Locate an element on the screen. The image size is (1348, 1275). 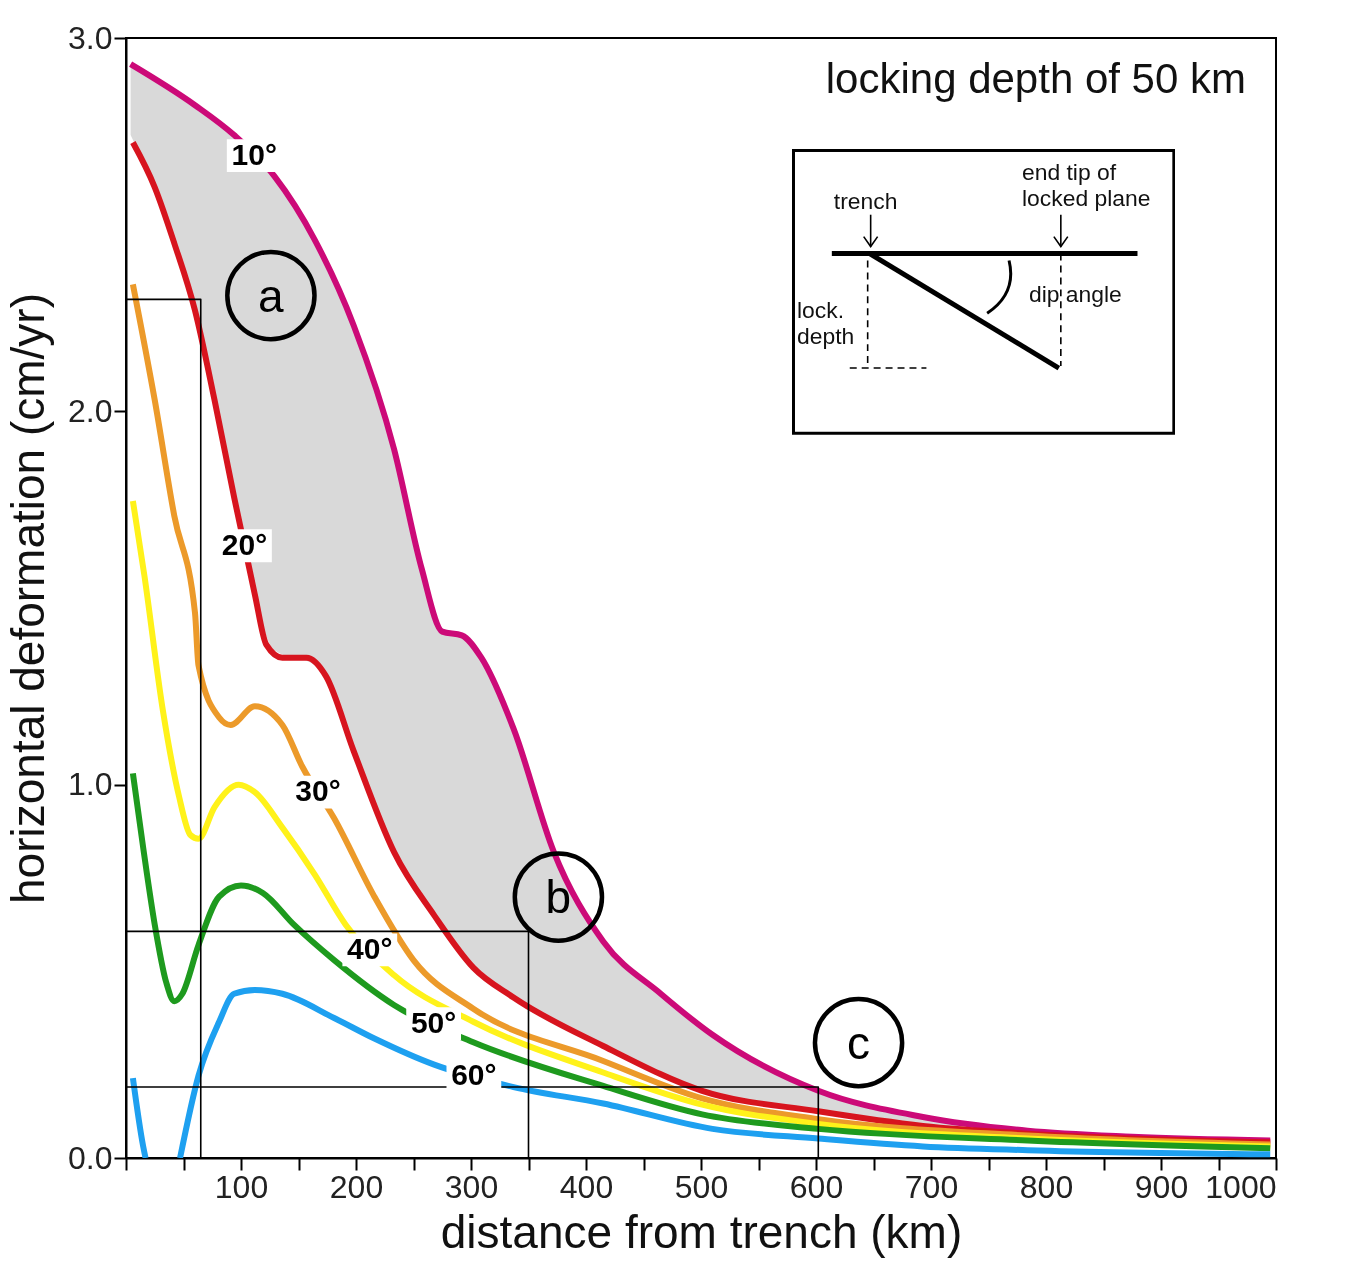
x-tick-label: 700 is located at coordinates (931, 1186).